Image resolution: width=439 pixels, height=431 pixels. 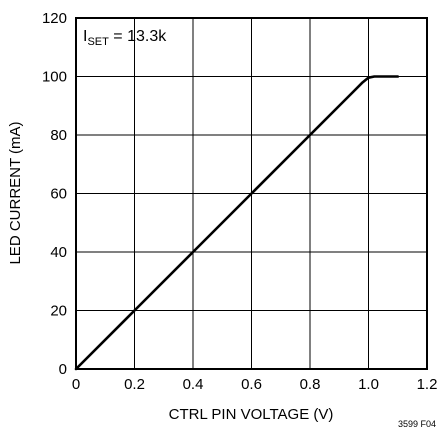 I want to click on x-tick-labels: 0 0.2 0.4 0.6 0.8 1.0 1.2, so click(x=255, y=384).